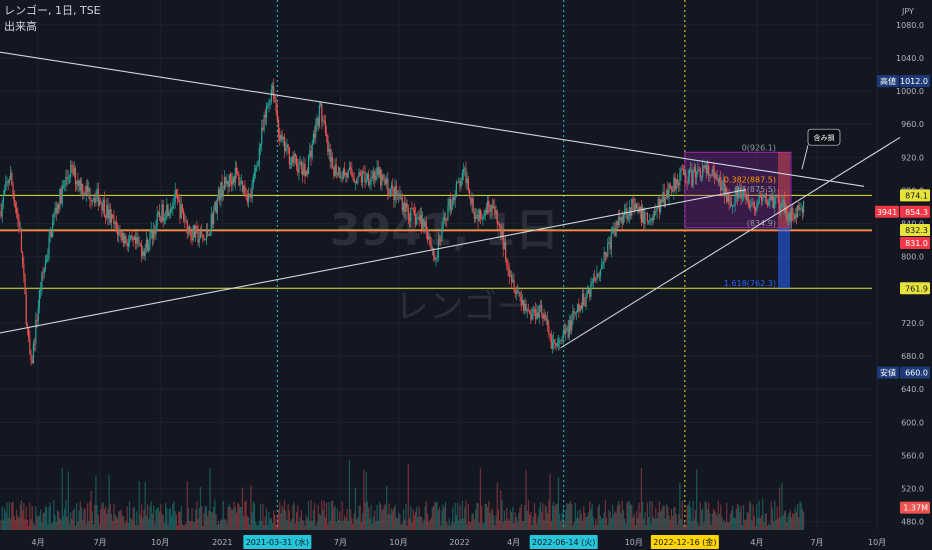 This screenshot has height=550, width=932. What do you see at coordinates (816, 542) in the screenshot?
I see `x-tick-label: 7月` at bounding box center [816, 542].